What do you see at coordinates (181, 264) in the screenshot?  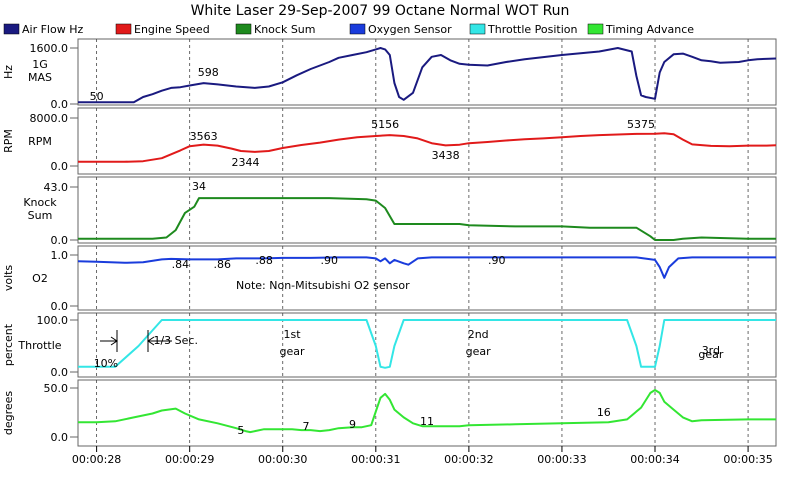 I see `data-label: .84` at bounding box center [181, 264].